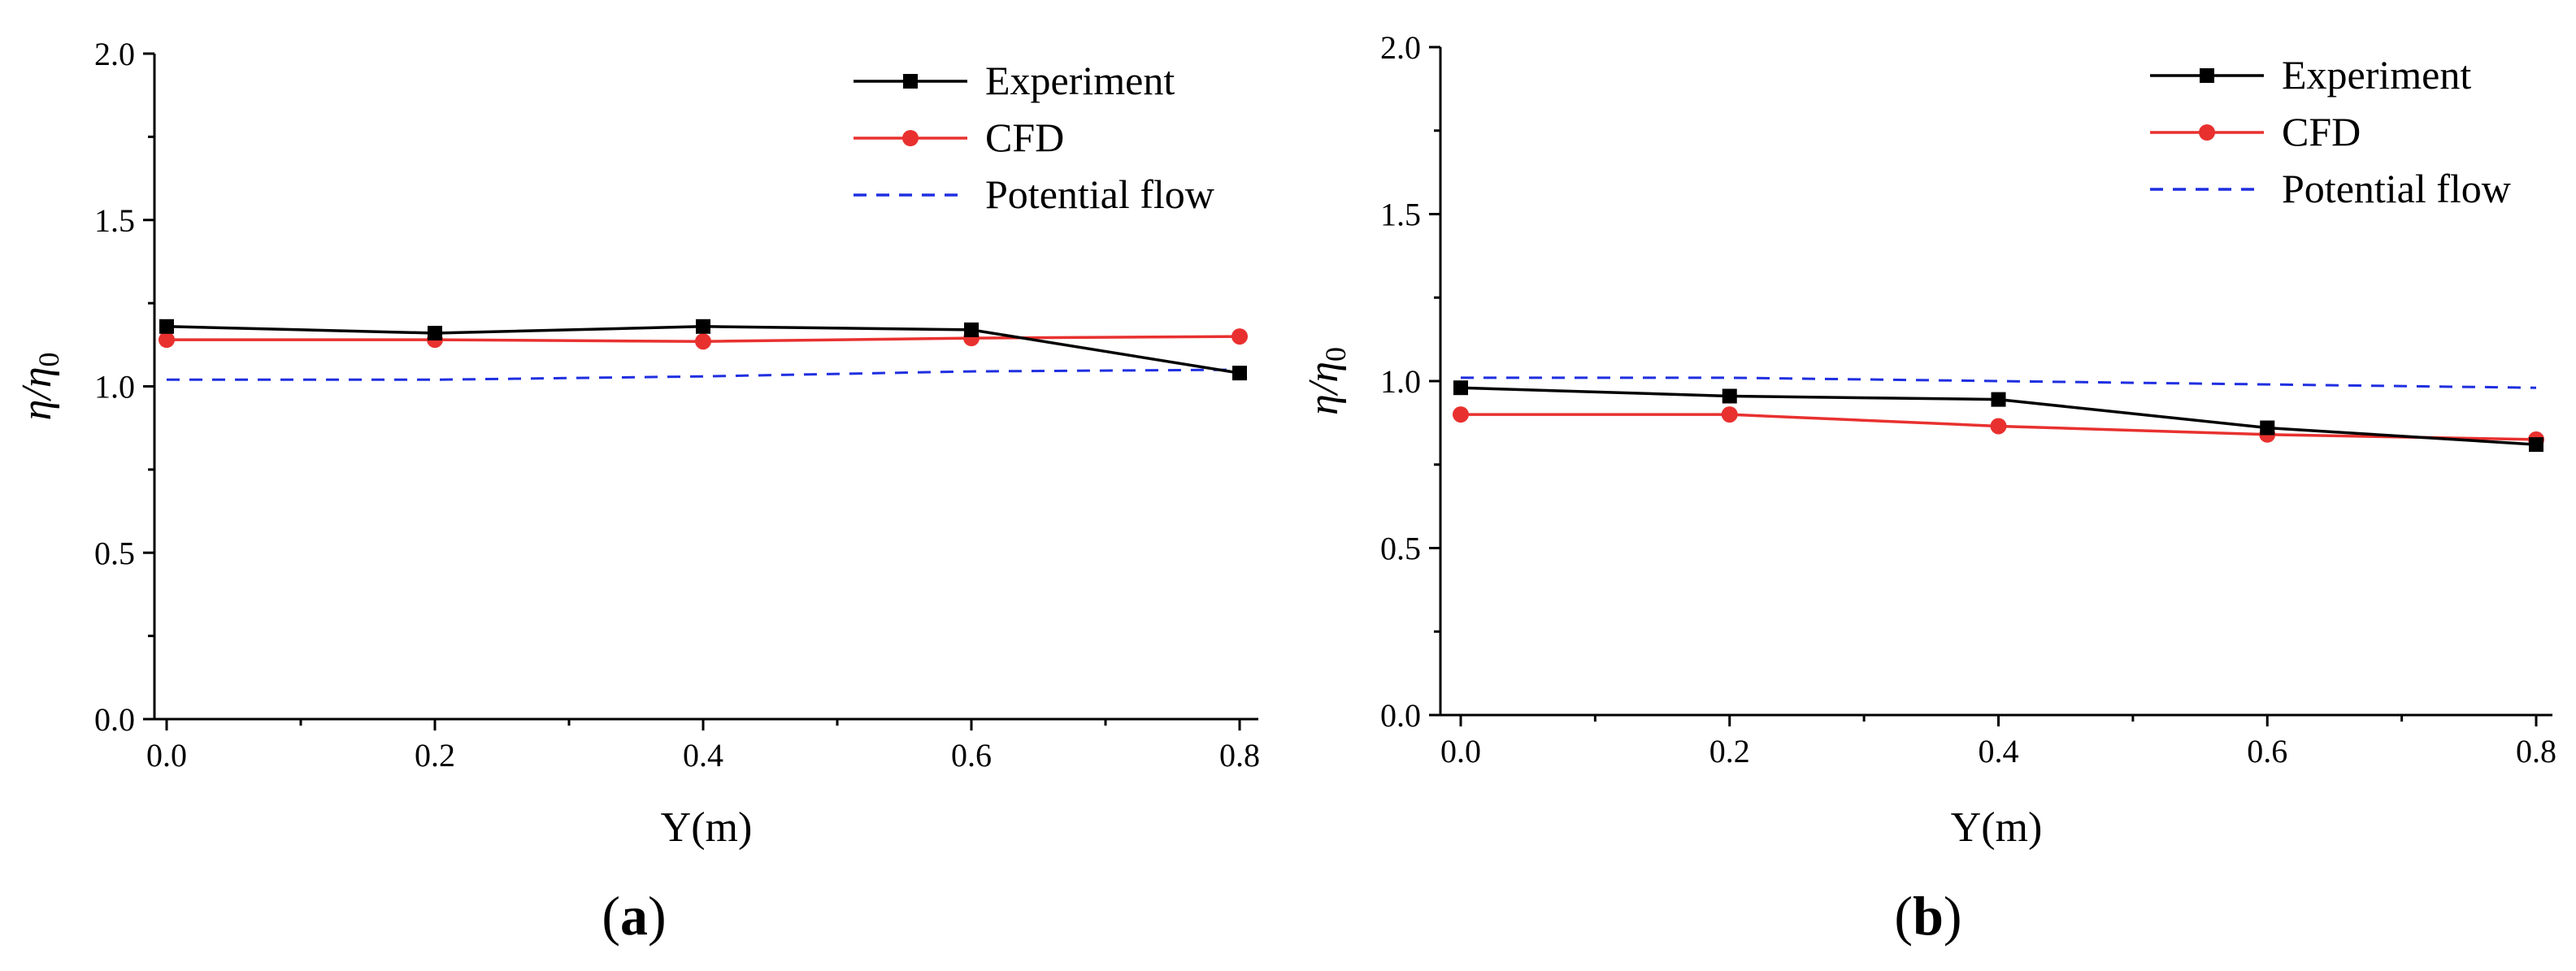 This screenshot has height=971, width=2576. Describe the element at coordinates (166, 755) in the screenshot. I see `x-tick-label-a-0: 0.0` at that location.